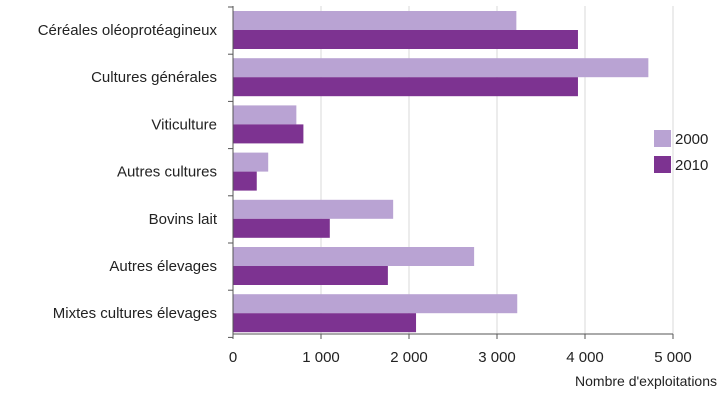 The image size is (721, 394). I want to click on category-label: Cultures générales, so click(154, 77).